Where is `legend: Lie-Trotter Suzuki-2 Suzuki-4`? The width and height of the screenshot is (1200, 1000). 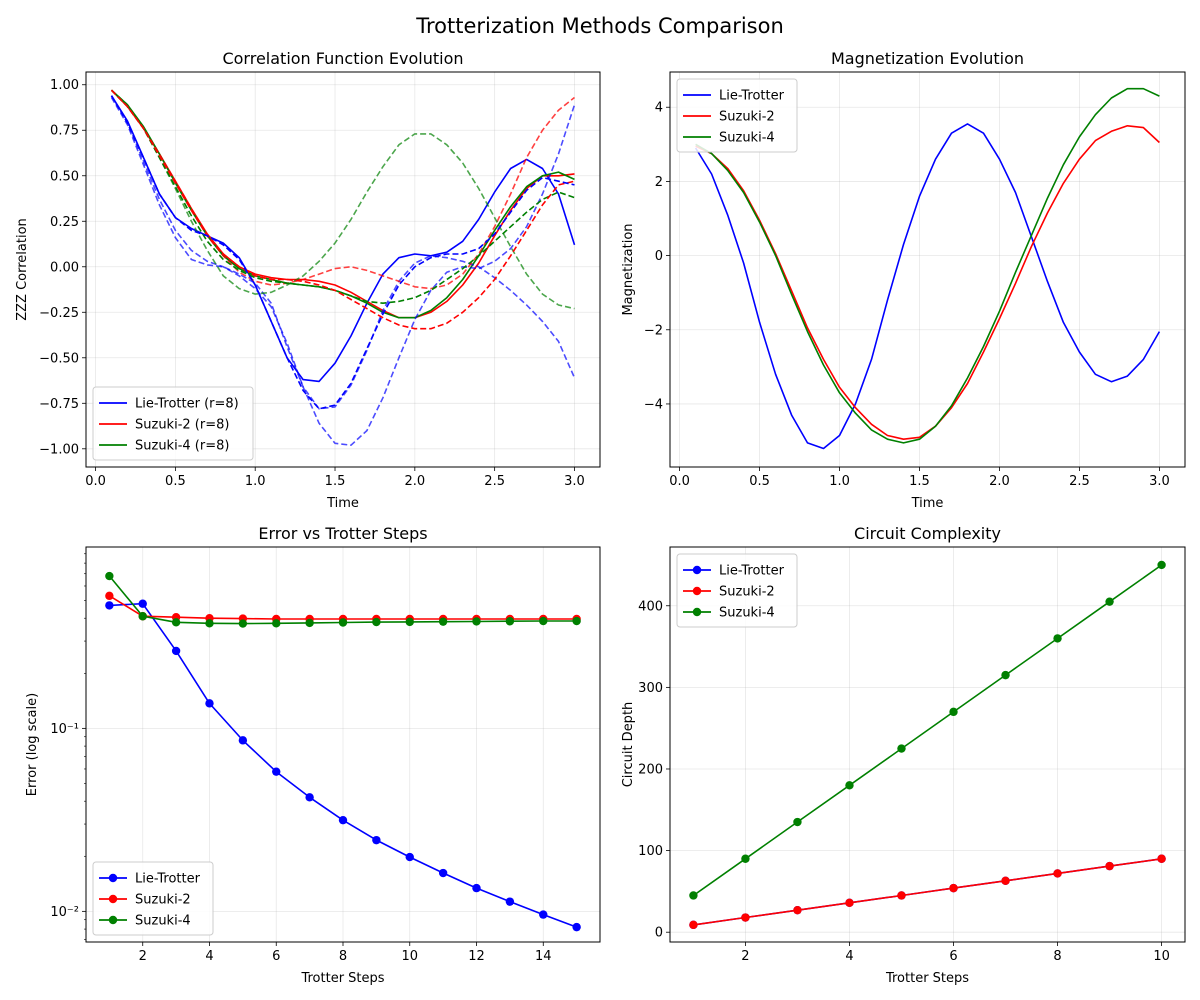 legend: Lie-Trotter Suzuki-2 Suzuki-4 is located at coordinates (737, 590).